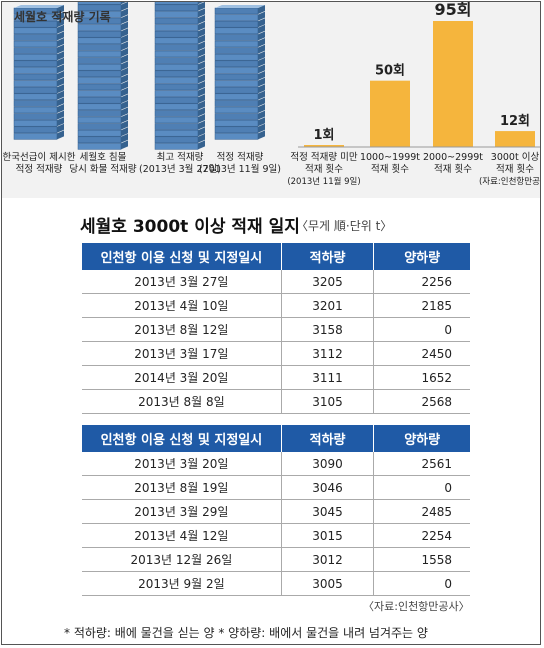  I want to click on date-cell: 2014년 3월 20일, so click(182, 377).